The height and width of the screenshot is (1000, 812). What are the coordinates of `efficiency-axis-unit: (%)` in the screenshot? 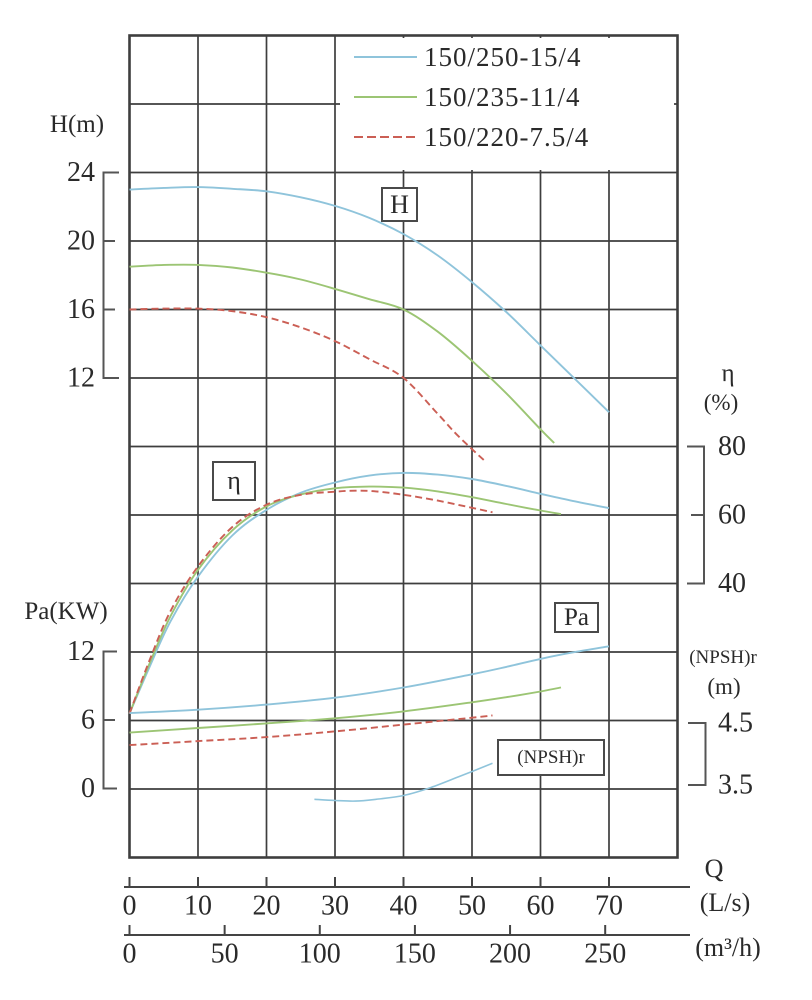 It's located at (721, 402).